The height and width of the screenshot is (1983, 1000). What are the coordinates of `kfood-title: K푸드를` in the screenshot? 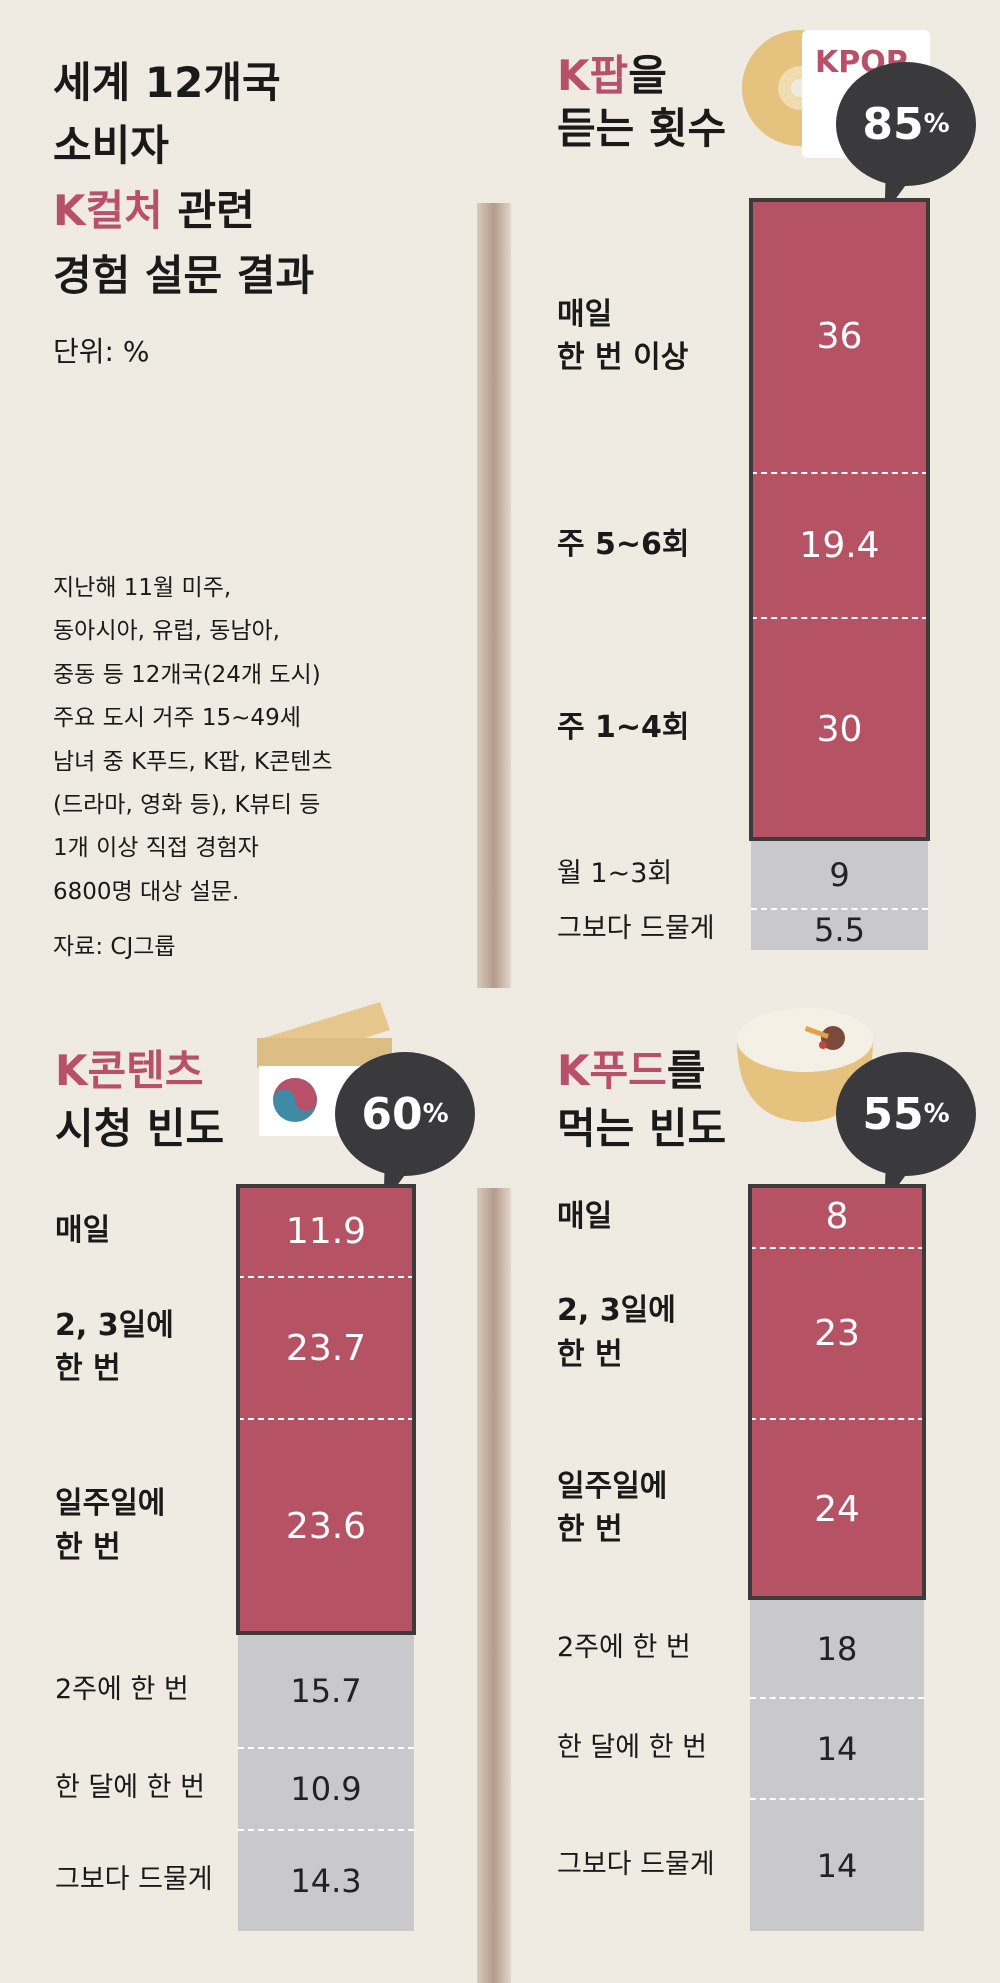 It's located at (631, 1071).